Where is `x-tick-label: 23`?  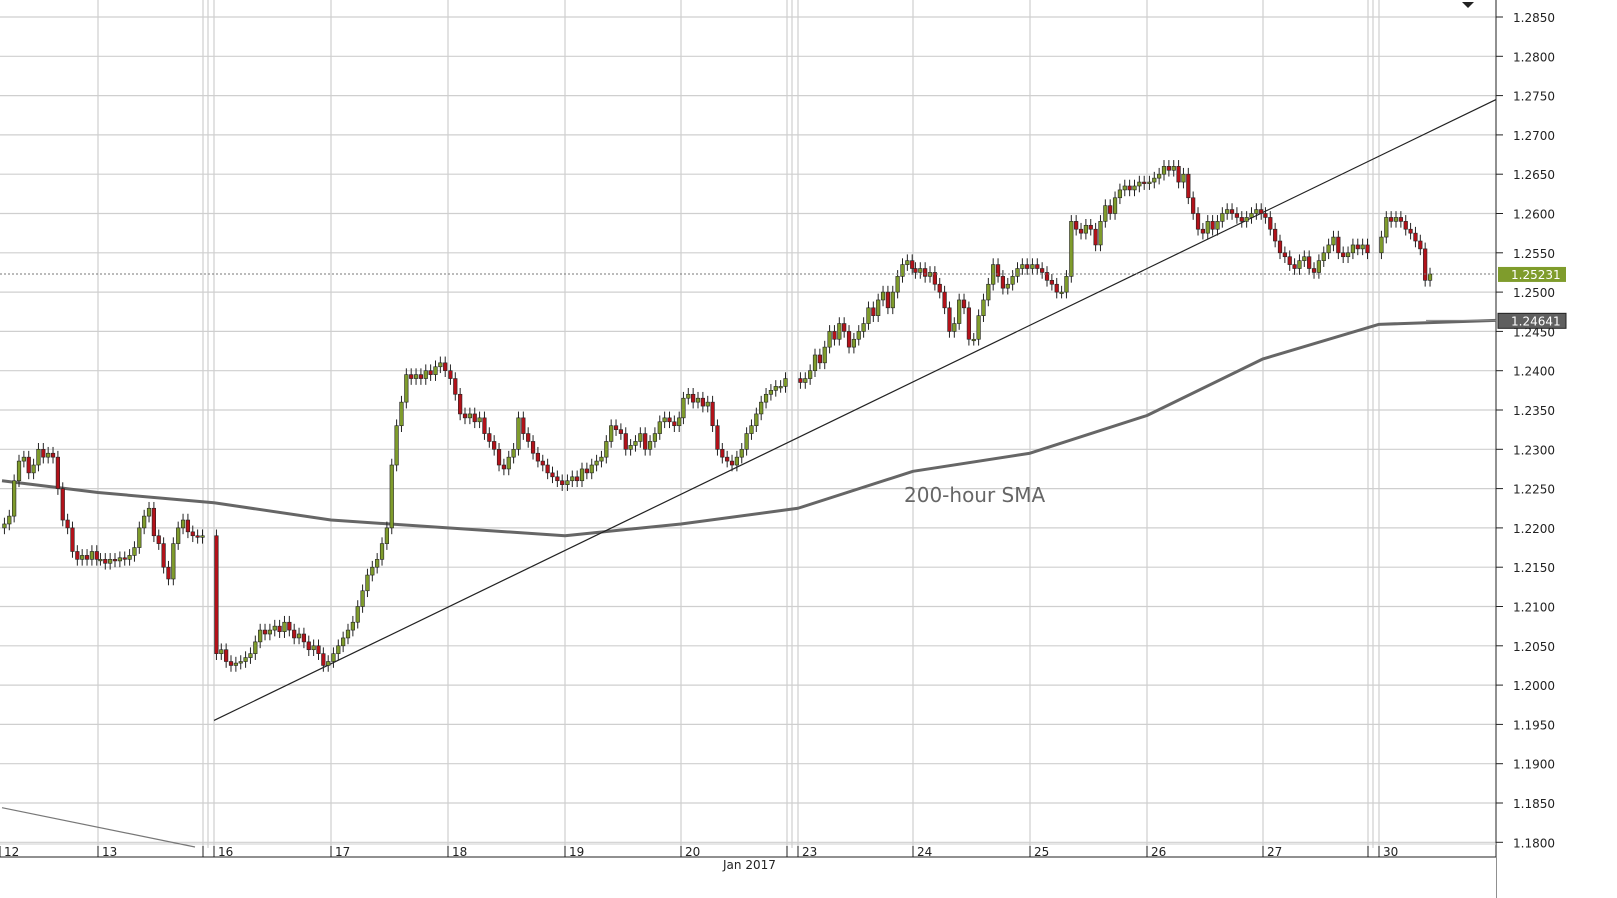 x-tick-label: 23 is located at coordinates (809, 852).